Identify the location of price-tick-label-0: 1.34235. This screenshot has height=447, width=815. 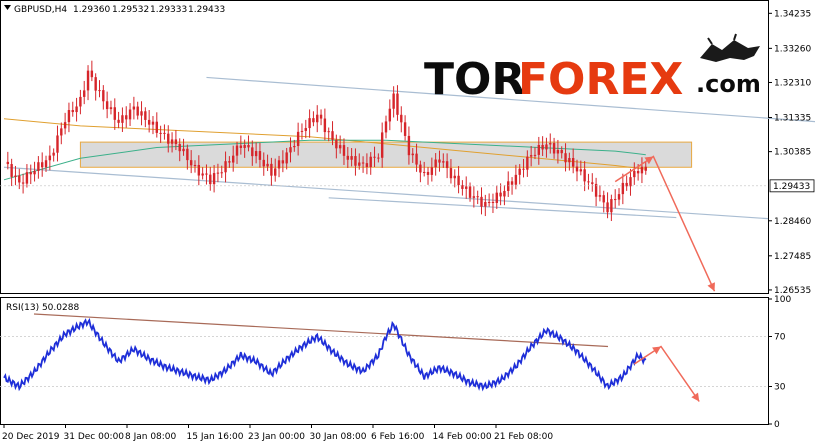
(792, 14).